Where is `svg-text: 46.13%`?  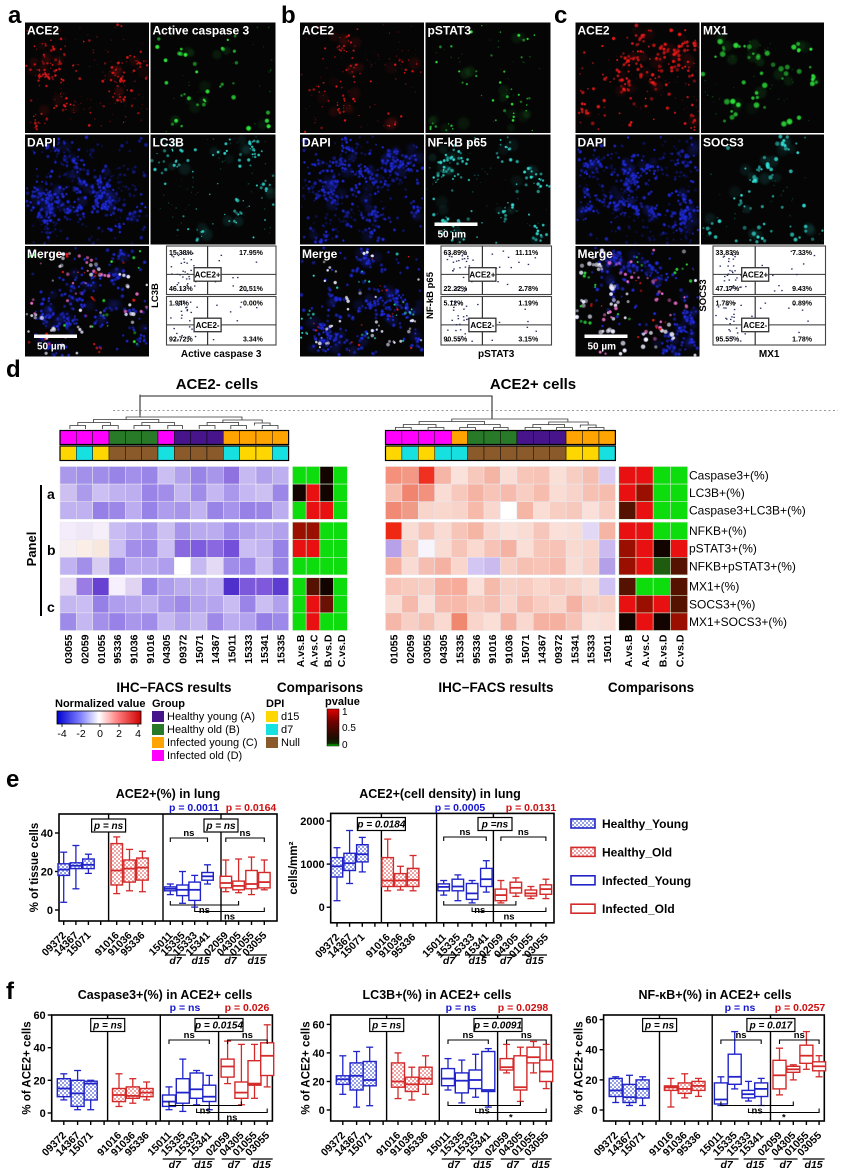 svg-text: 46.13% is located at coordinates (181, 289).